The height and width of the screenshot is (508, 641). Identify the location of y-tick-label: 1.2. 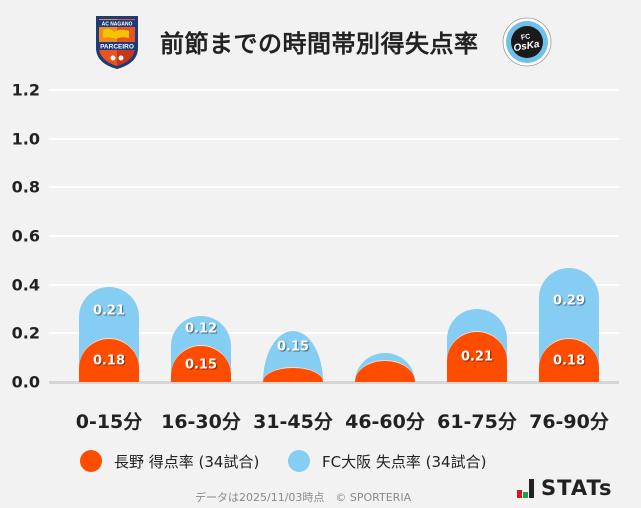
(25, 90).